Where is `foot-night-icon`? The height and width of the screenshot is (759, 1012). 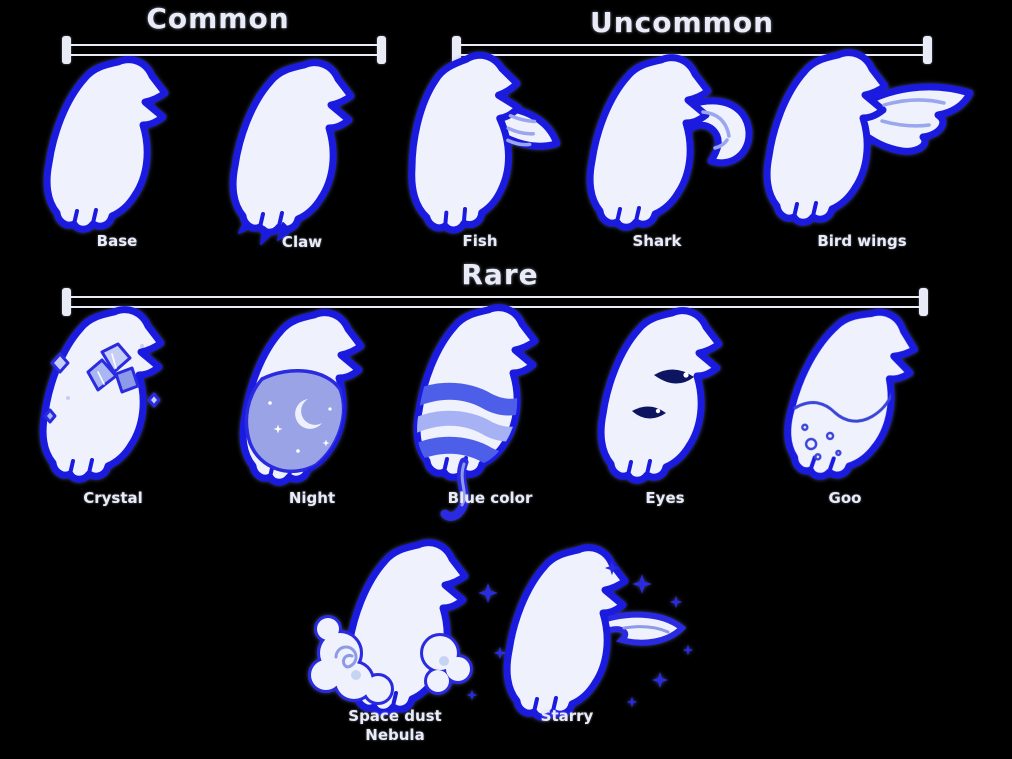 foot-night-icon is located at coordinates (313, 400).